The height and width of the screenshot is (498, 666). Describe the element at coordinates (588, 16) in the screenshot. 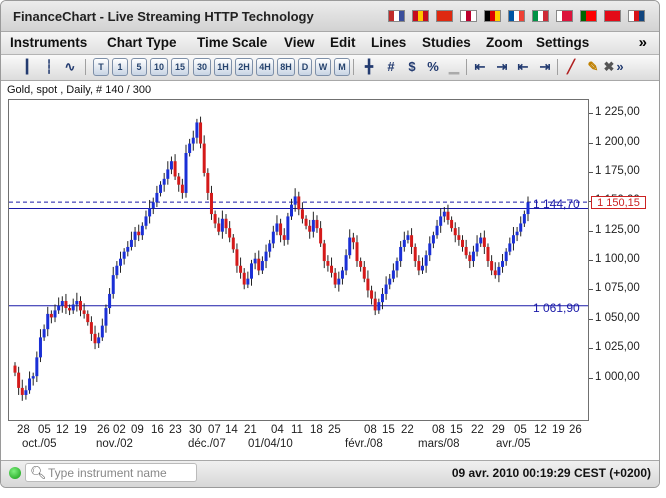

I see `portugal-flag-icon` at that location.